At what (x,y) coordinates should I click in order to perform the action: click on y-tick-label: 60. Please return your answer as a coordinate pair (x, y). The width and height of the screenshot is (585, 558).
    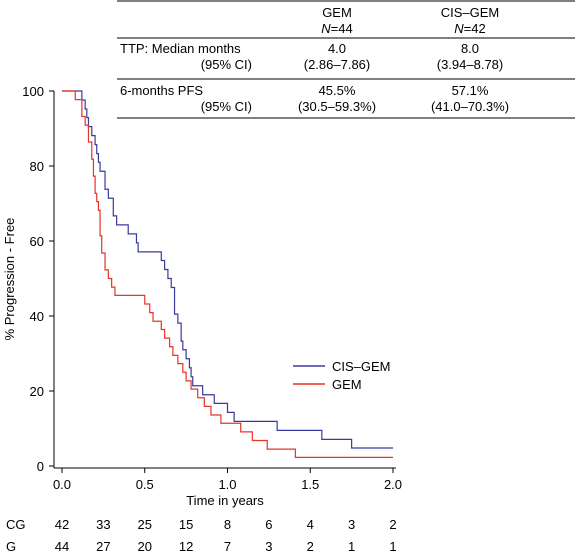
    Looking at the image, I should click on (37, 241).